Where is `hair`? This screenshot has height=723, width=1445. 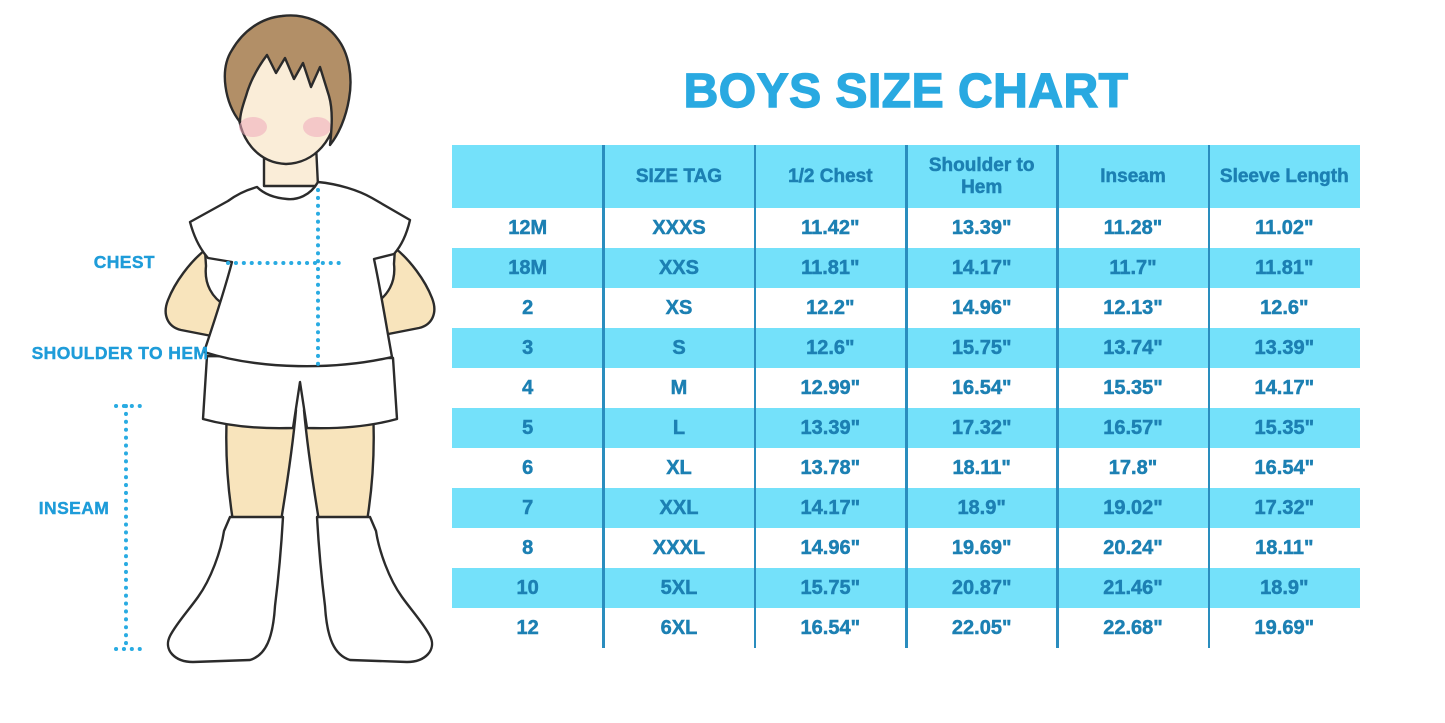 hair is located at coordinates (287, 80).